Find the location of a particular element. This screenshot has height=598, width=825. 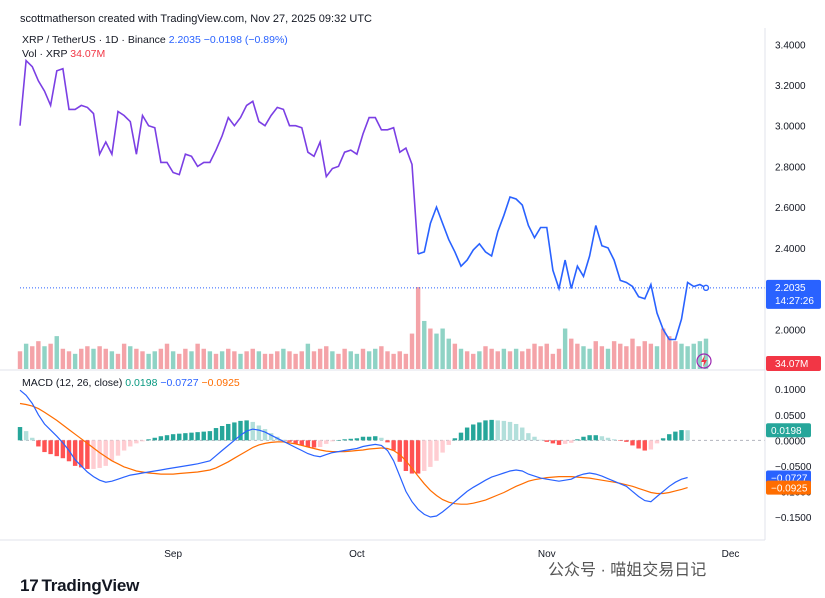

volume-label: Vol · XRP is located at coordinates (45, 54).